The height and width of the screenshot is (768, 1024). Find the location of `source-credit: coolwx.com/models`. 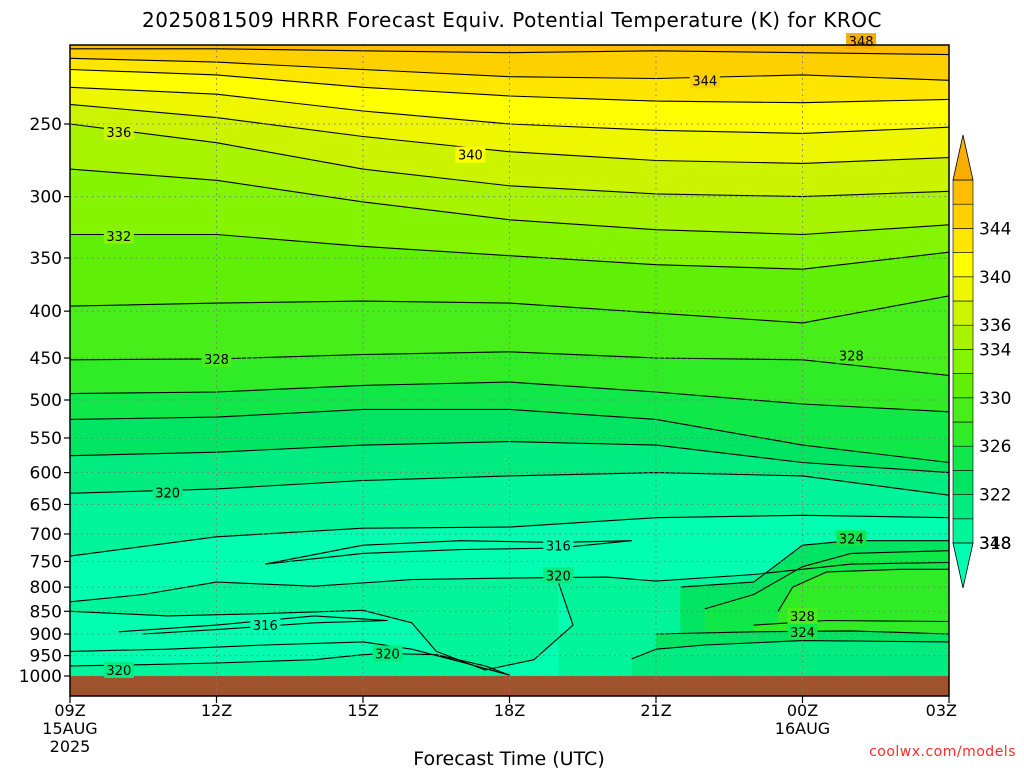

source-credit: coolwx.com/models is located at coordinates (942, 752).